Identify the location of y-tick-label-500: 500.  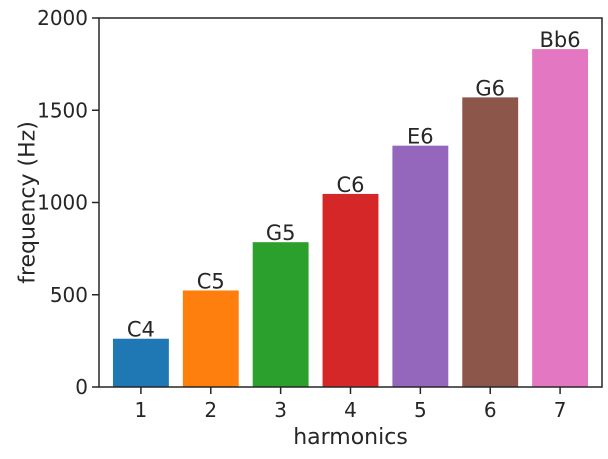
(69, 295).